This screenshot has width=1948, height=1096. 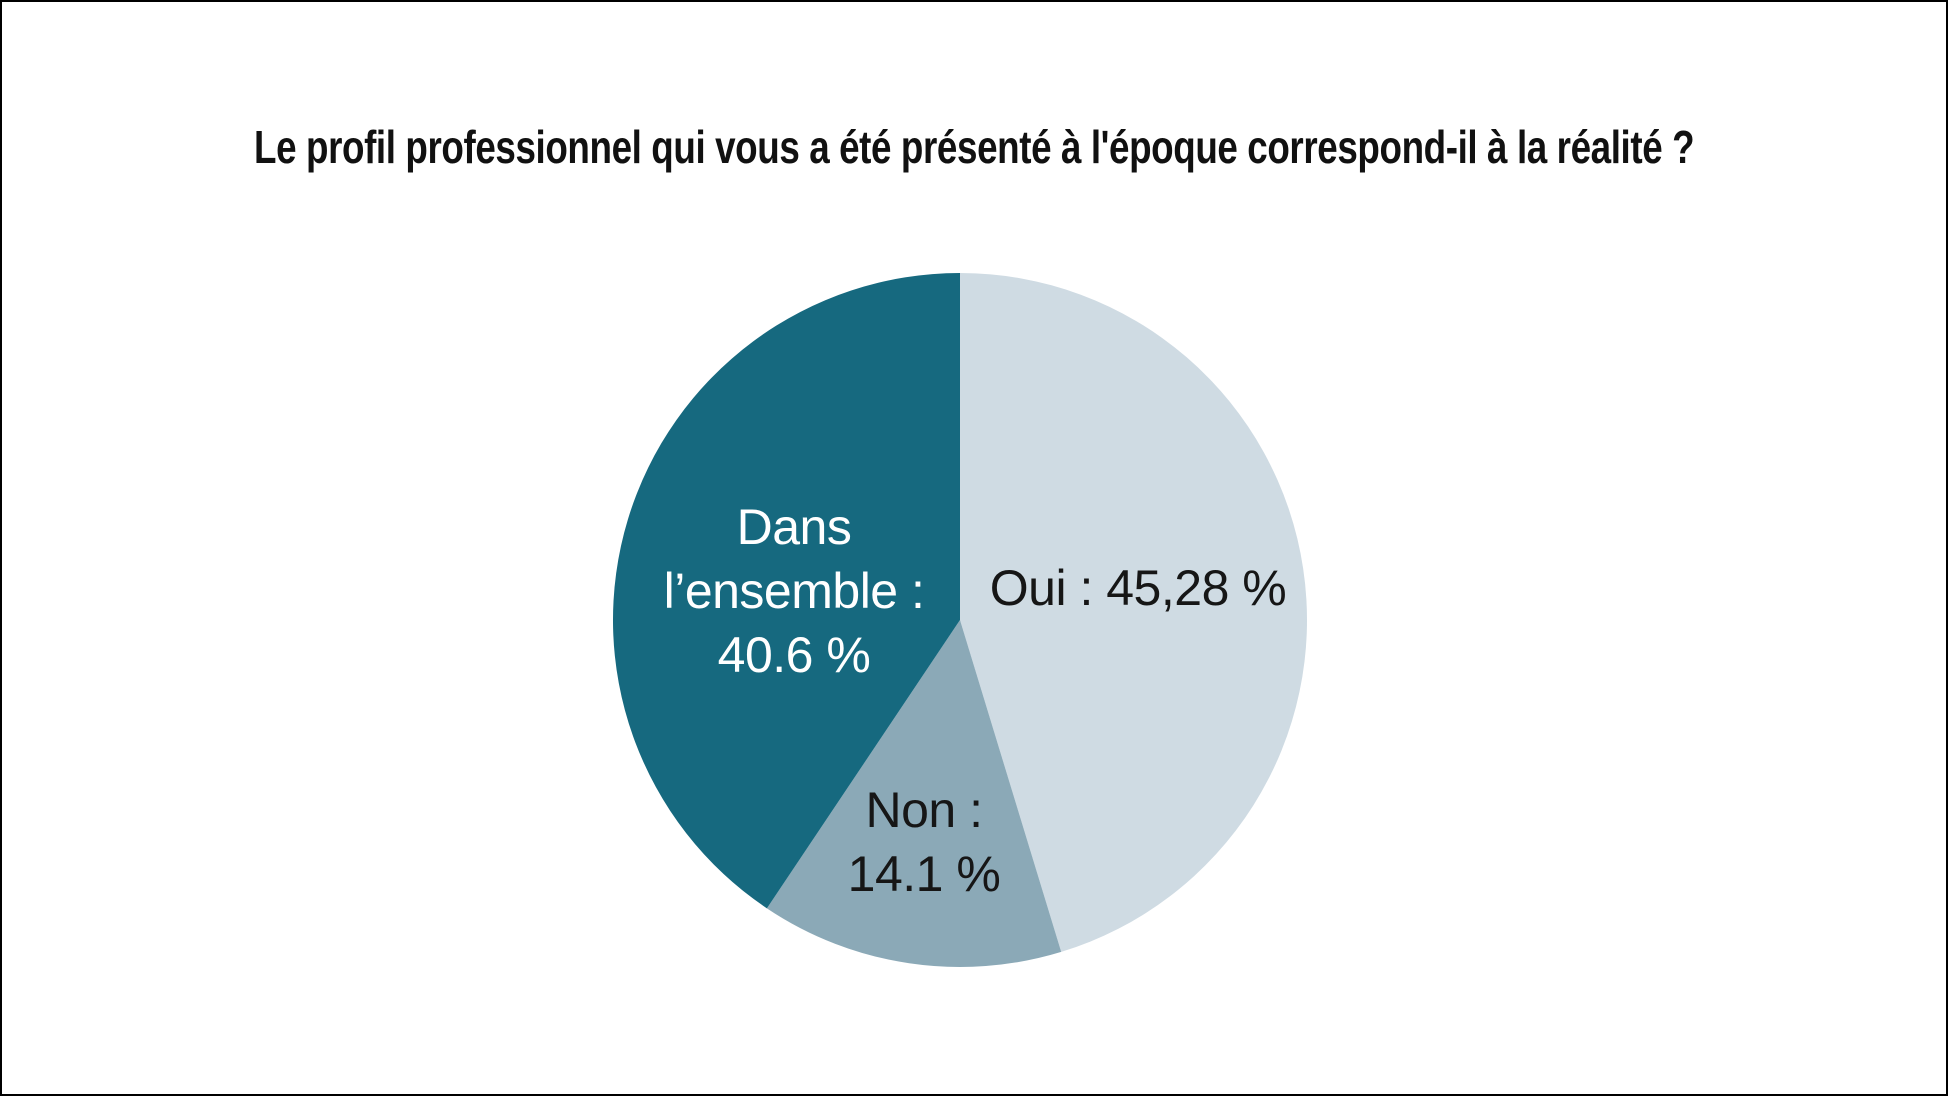 I want to click on pie-slice-dans-l-ensemble, so click(x=786, y=591).